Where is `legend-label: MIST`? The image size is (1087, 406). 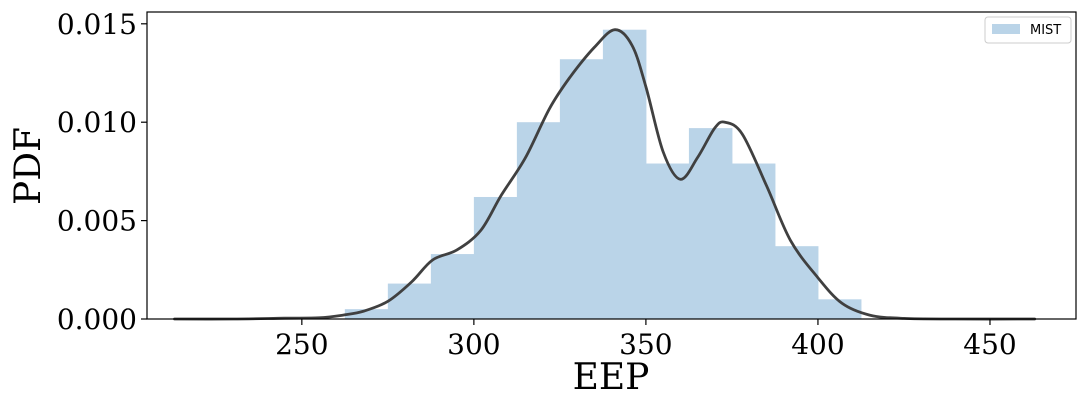
legend-label: MIST is located at coordinates (1045, 30).